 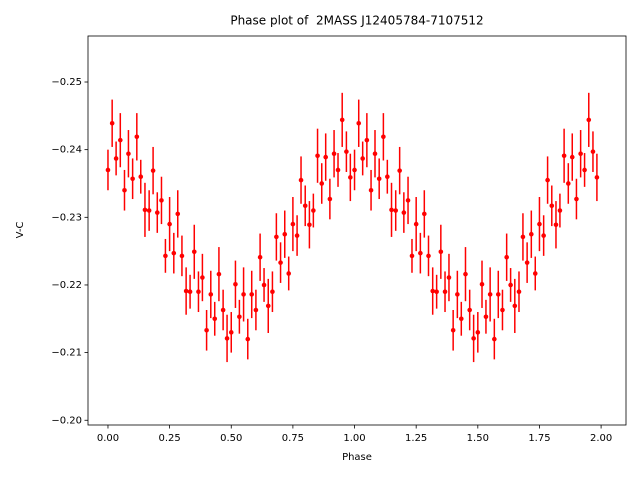 What do you see at coordinates (293, 438) in the screenshot?
I see `x-tick-label: 0.75` at bounding box center [293, 438].